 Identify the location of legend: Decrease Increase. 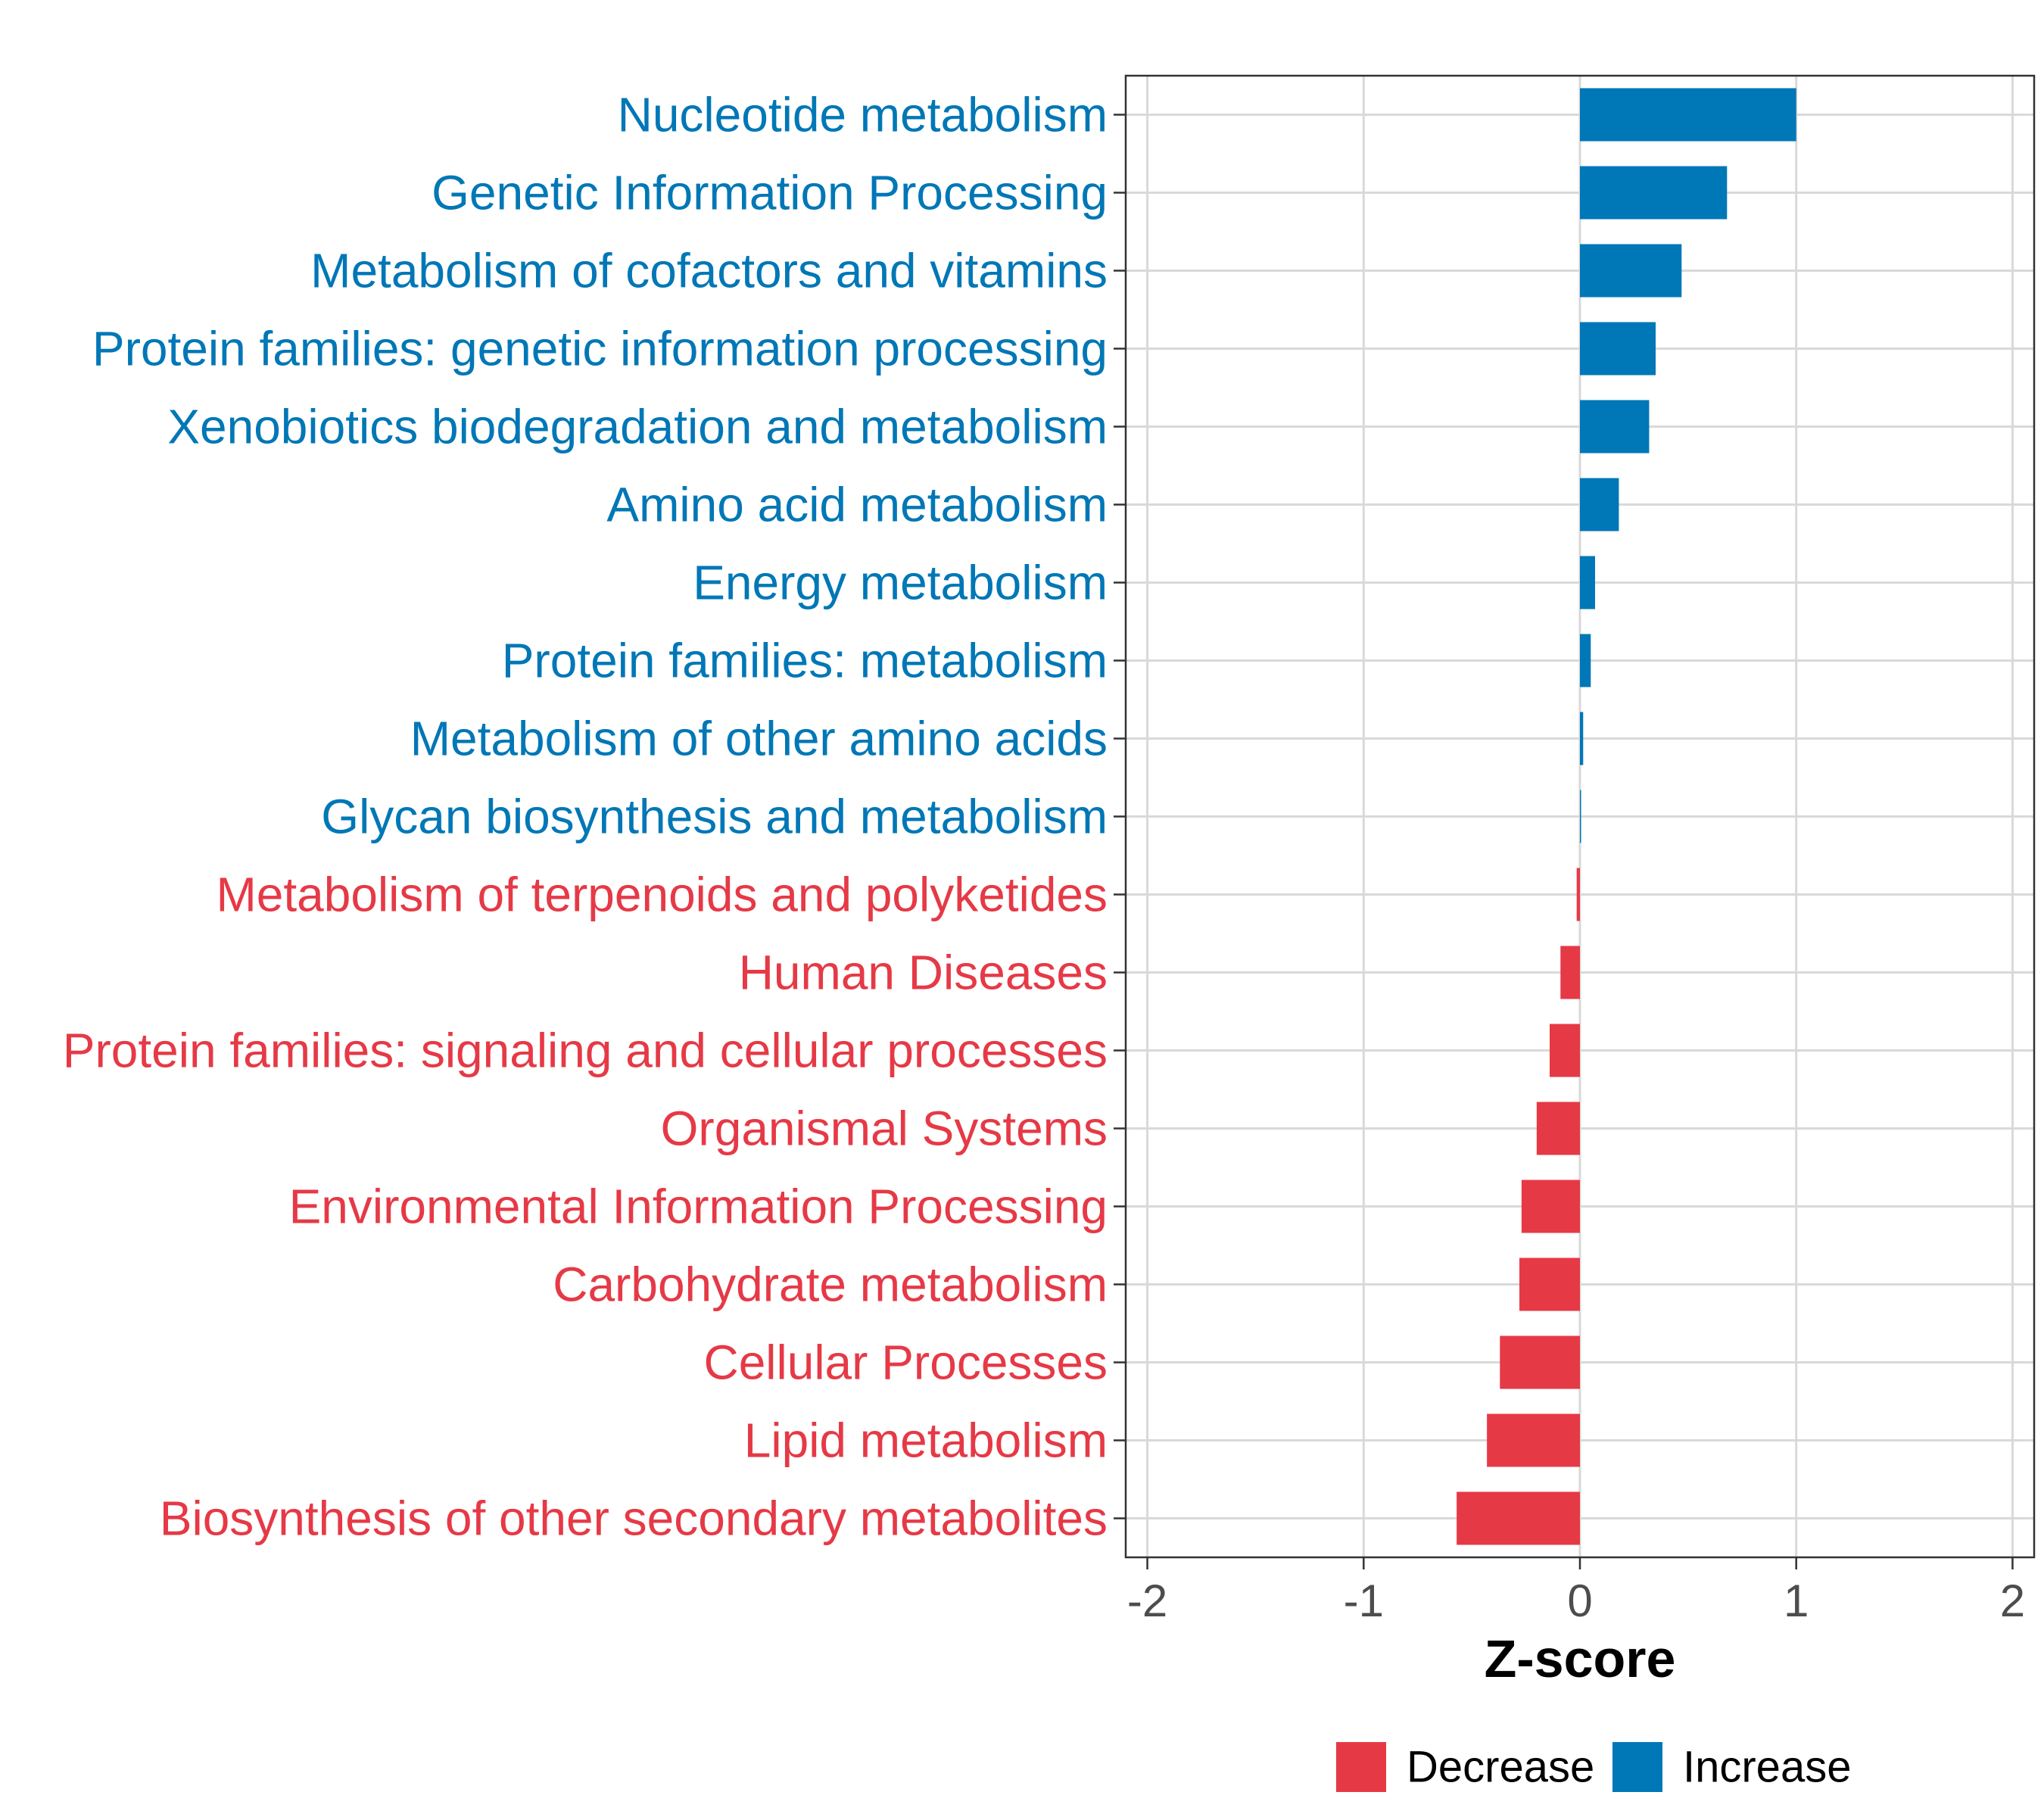
(1593, 1767).